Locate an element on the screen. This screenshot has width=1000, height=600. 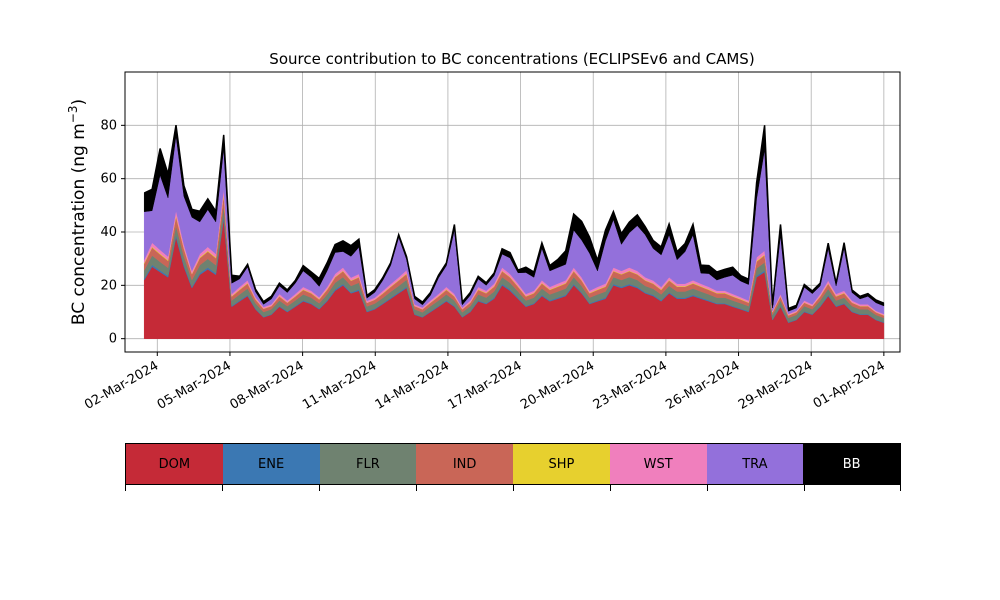
legend-item-wst: WST is located at coordinates (658, 464).